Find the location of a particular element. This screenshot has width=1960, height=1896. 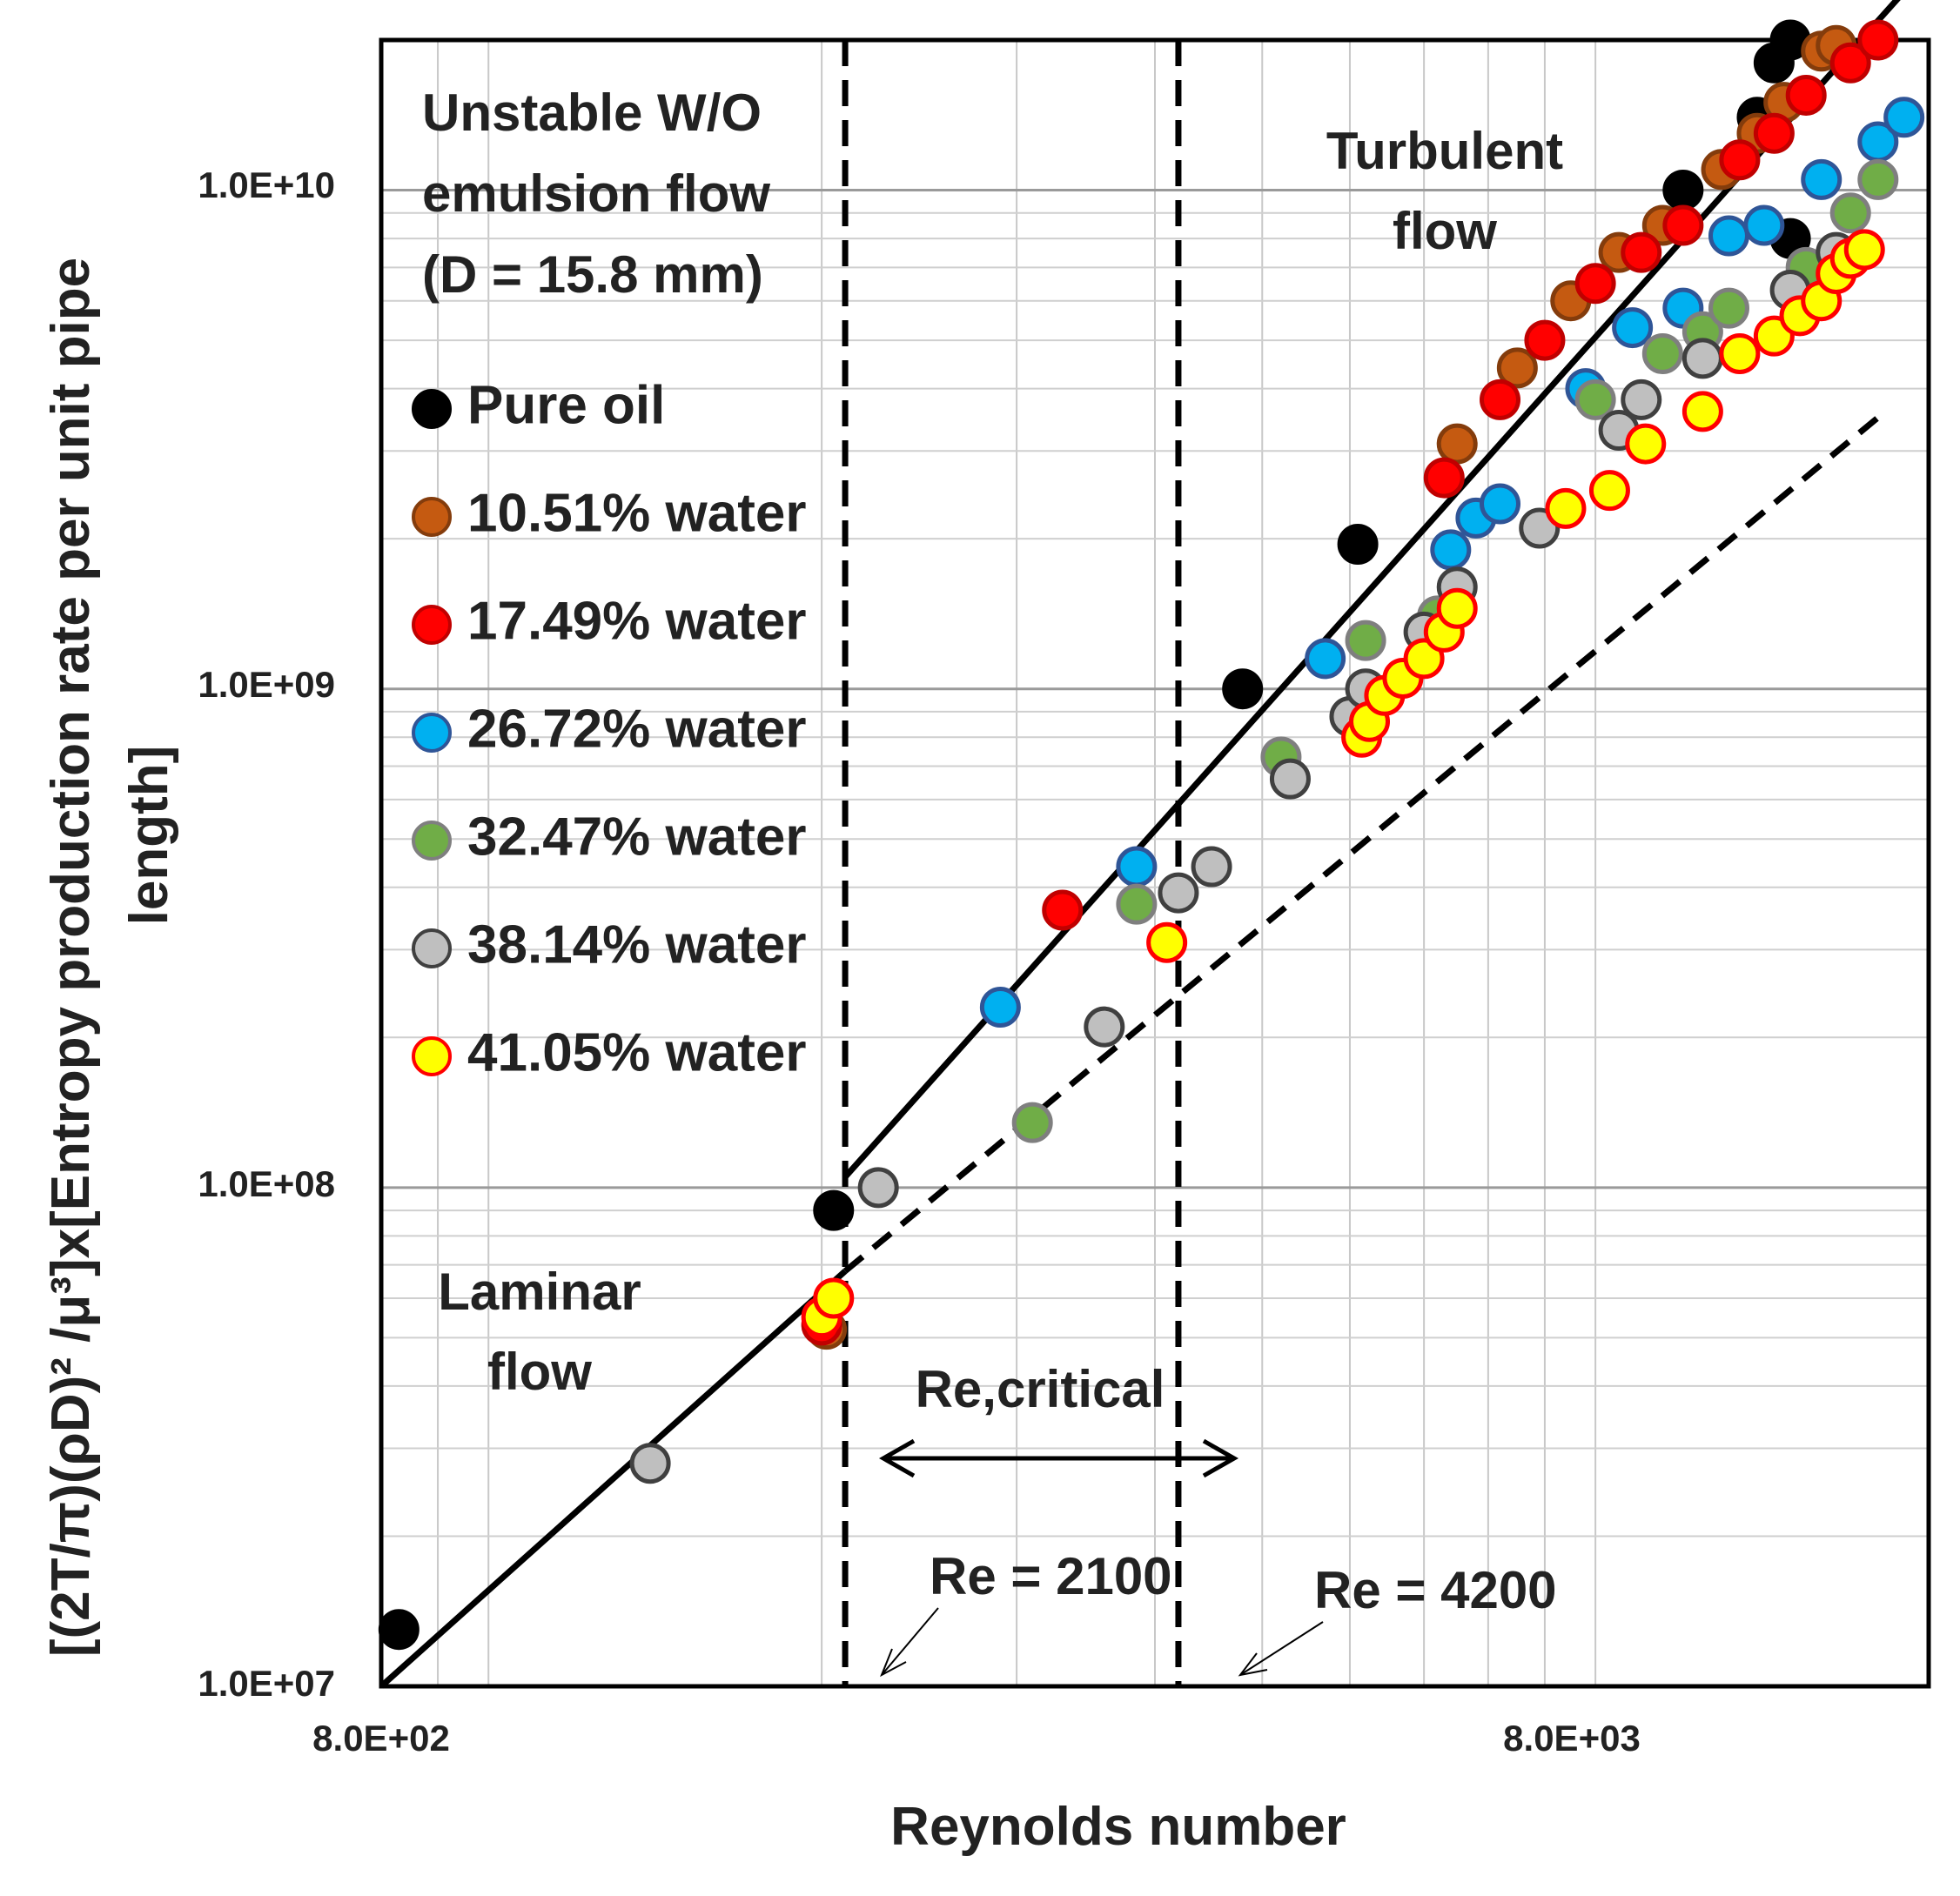

legend-item: 38.14% water is located at coordinates (609, 945).